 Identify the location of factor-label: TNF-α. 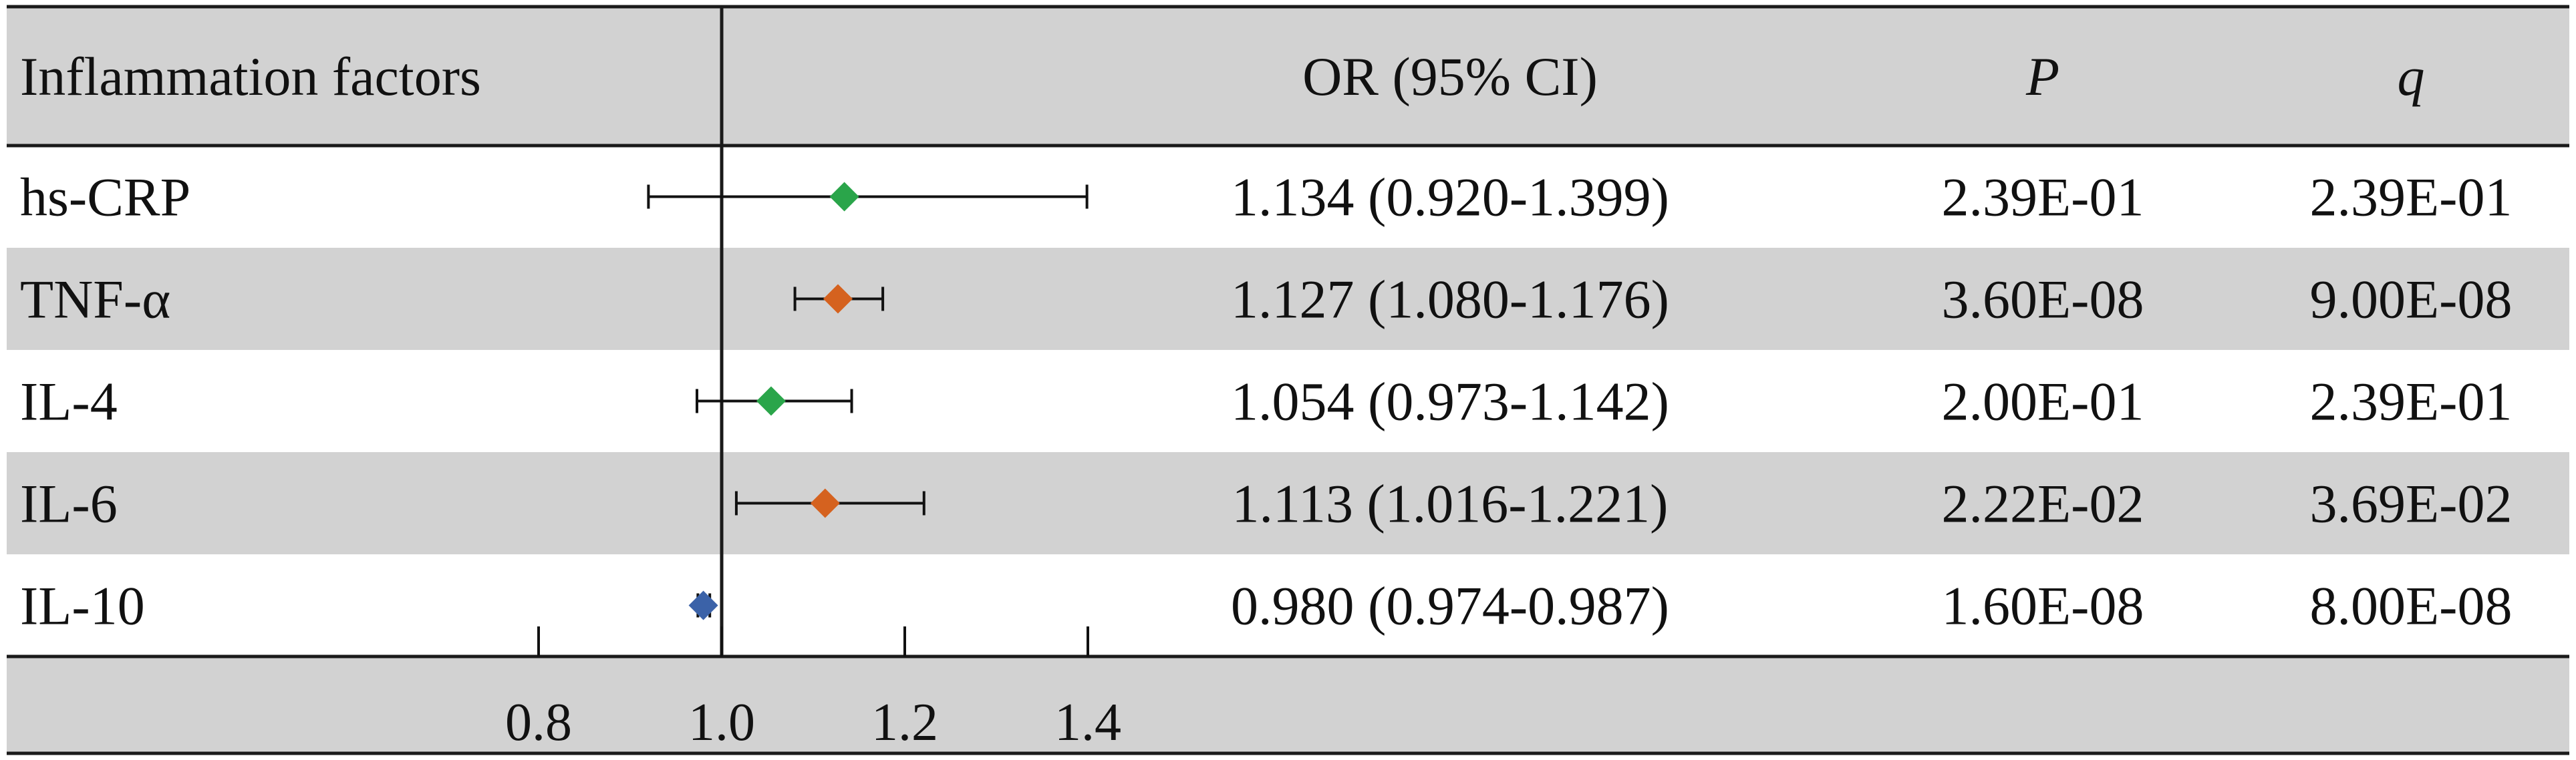
(95, 299).